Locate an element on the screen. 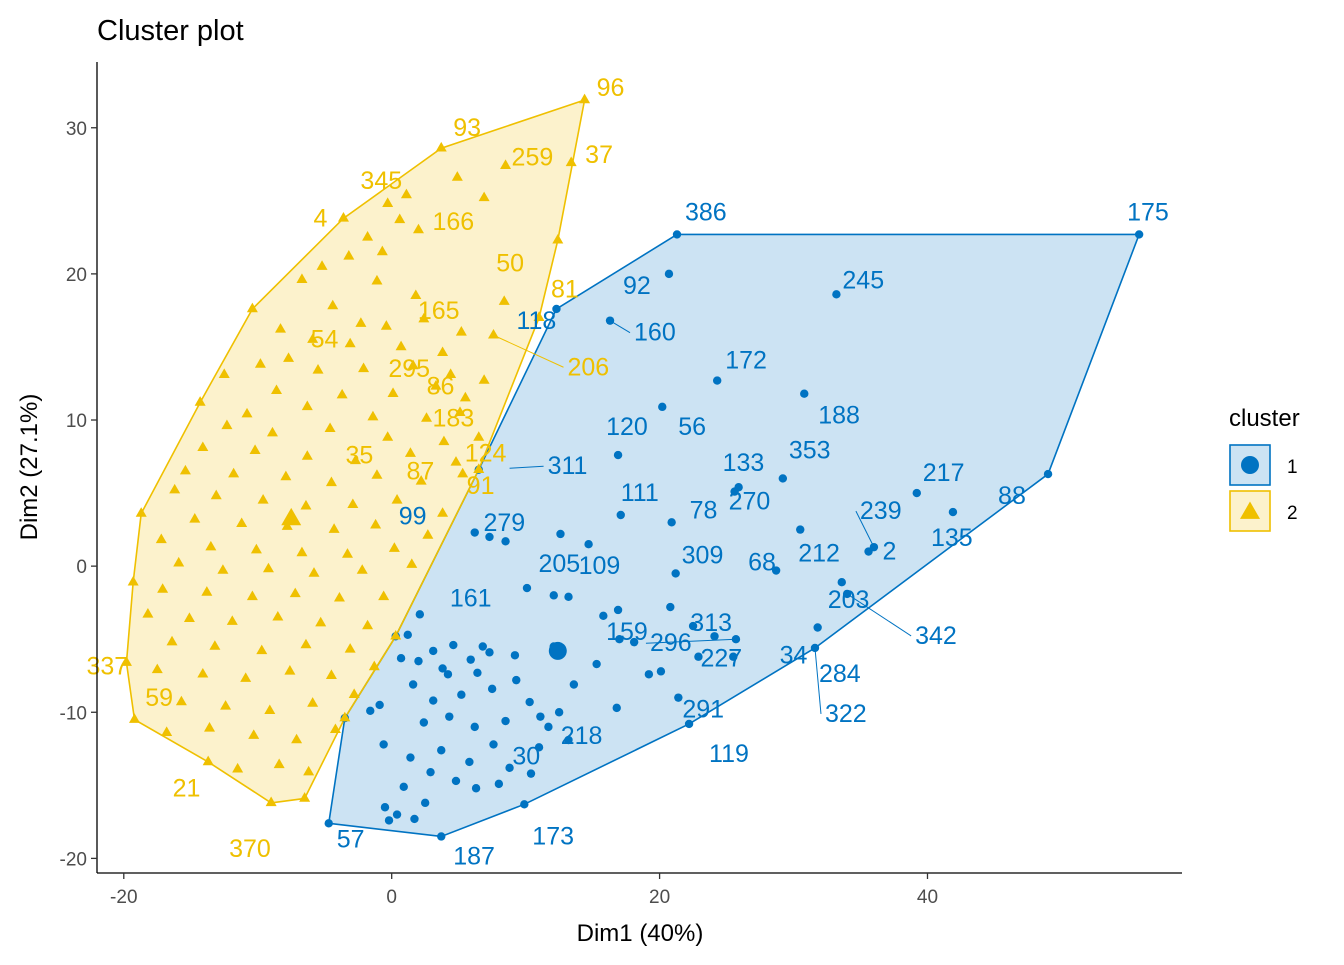  point-label: 88 is located at coordinates (1012, 496).